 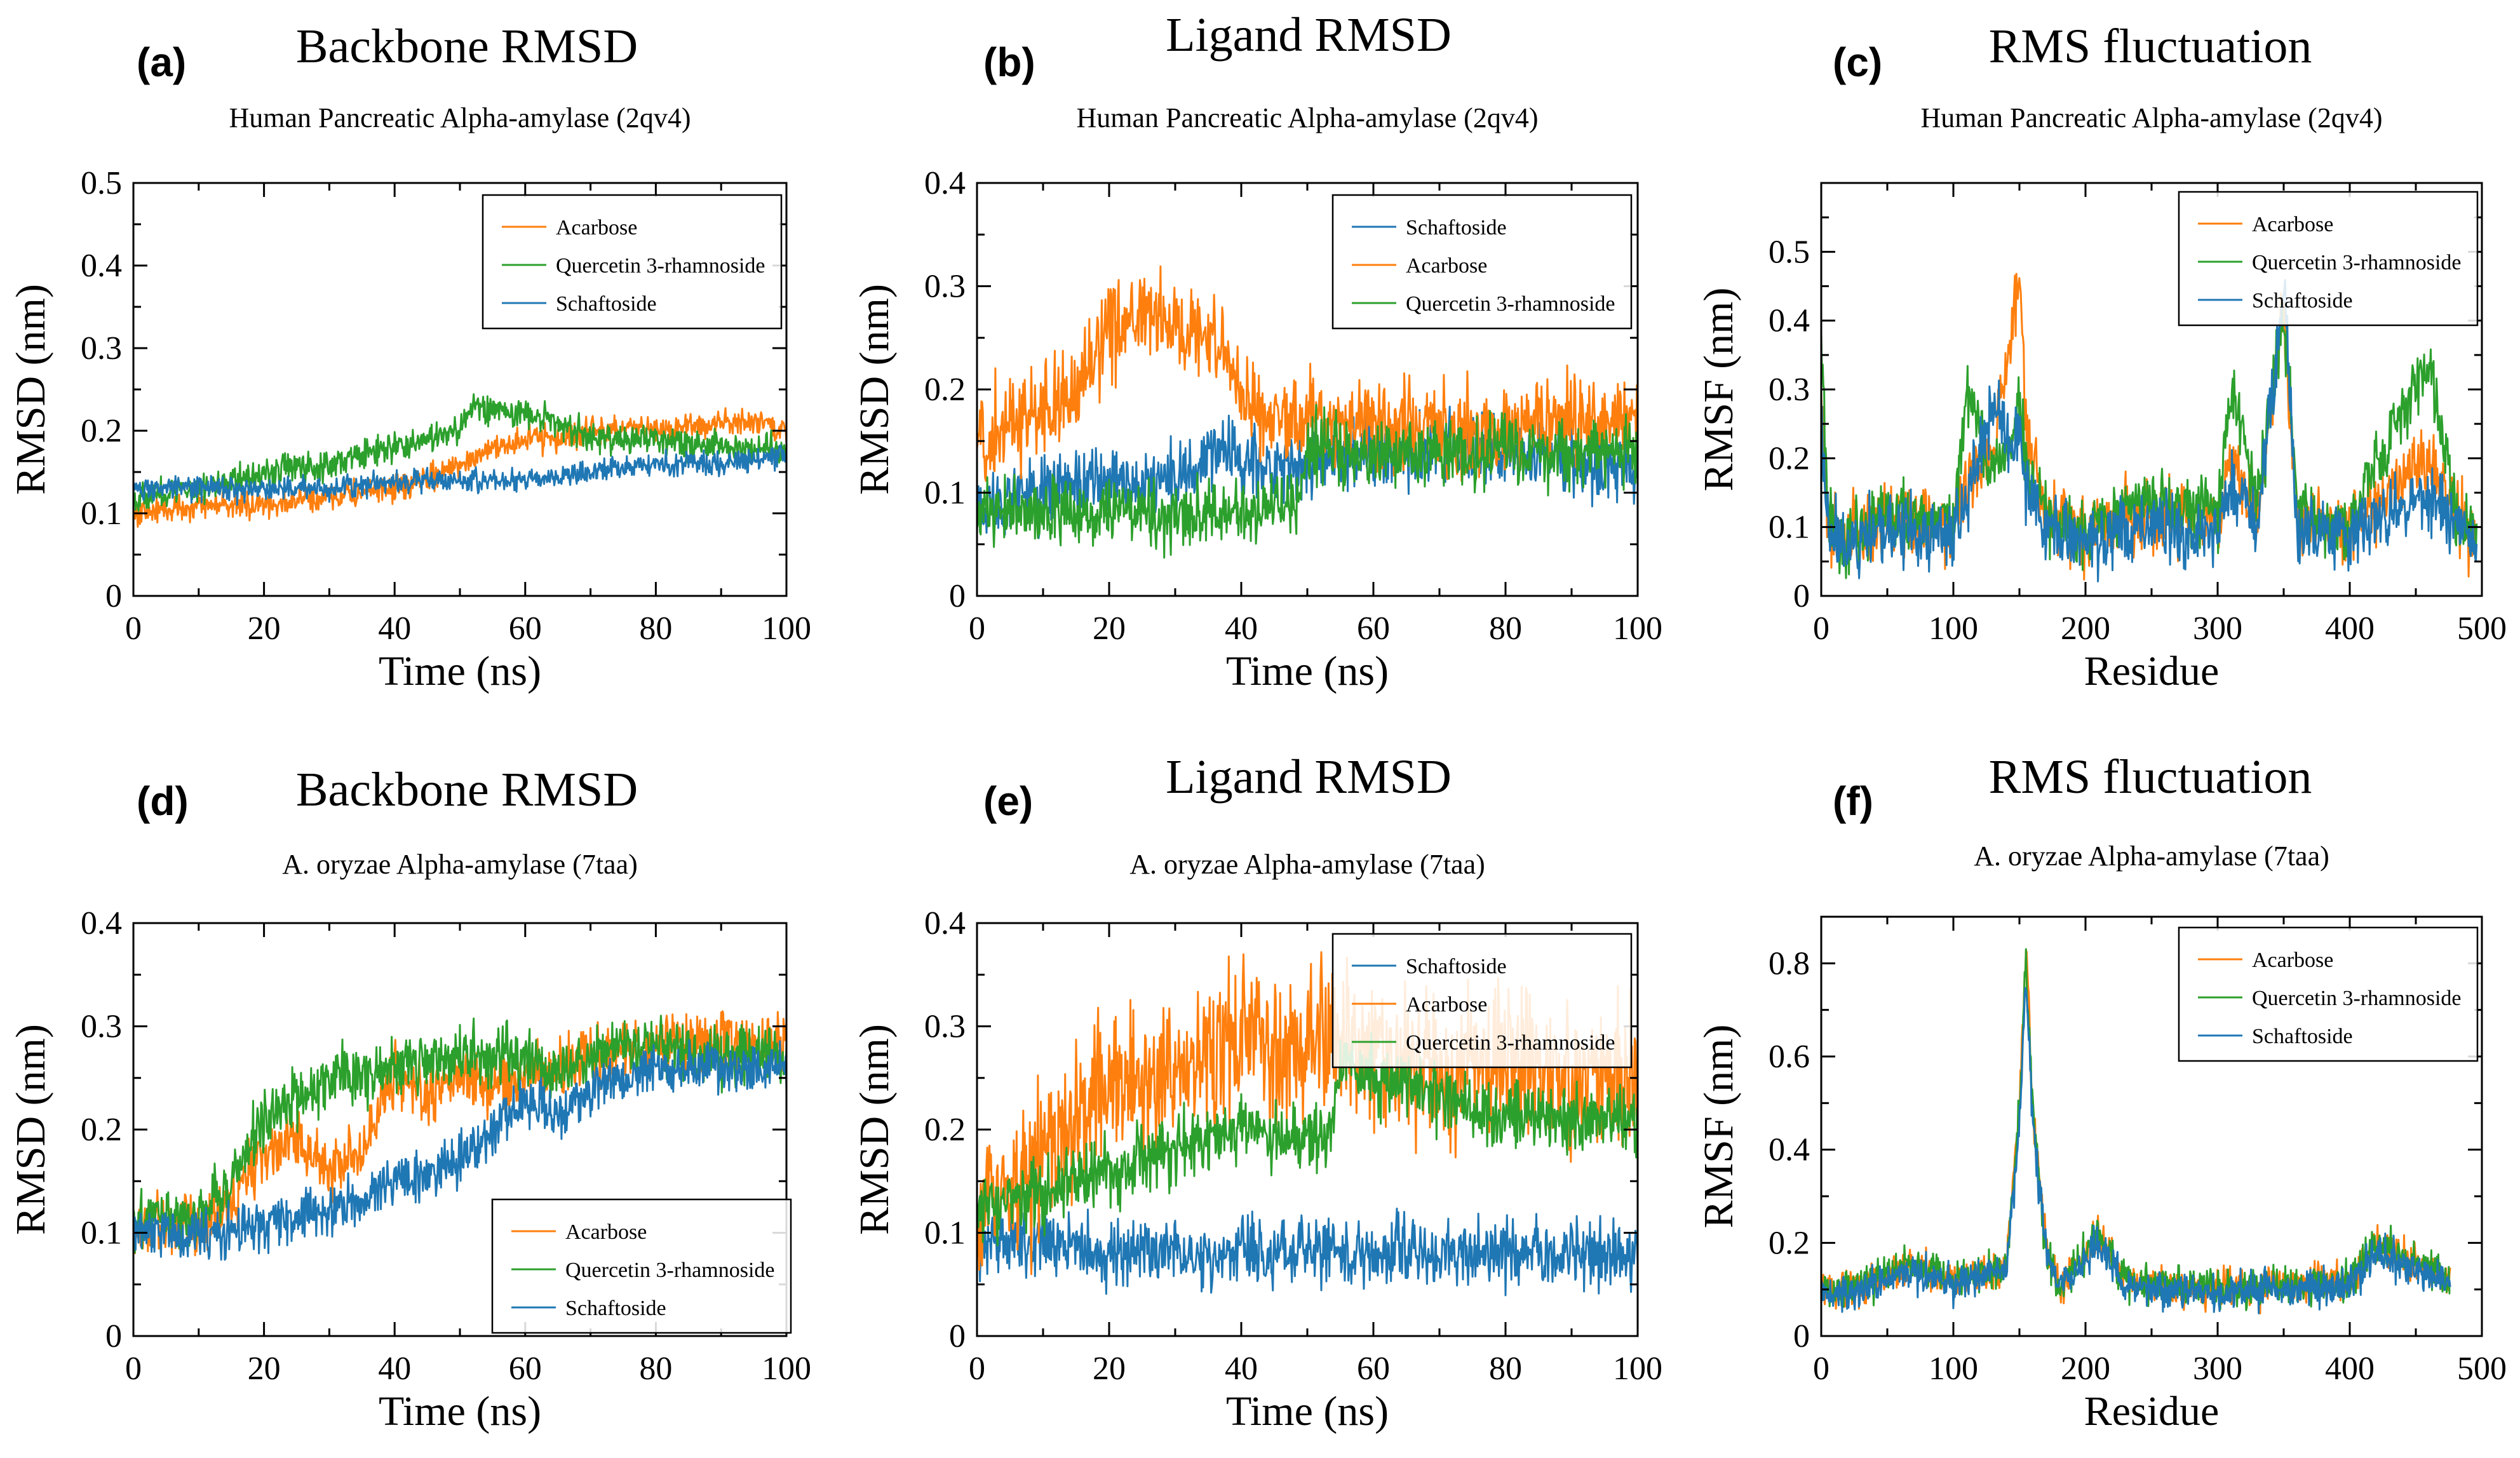 What do you see at coordinates (1789, 1057) in the screenshot?
I see `y-tick-label: 0.6` at bounding box center [1789, 1057].